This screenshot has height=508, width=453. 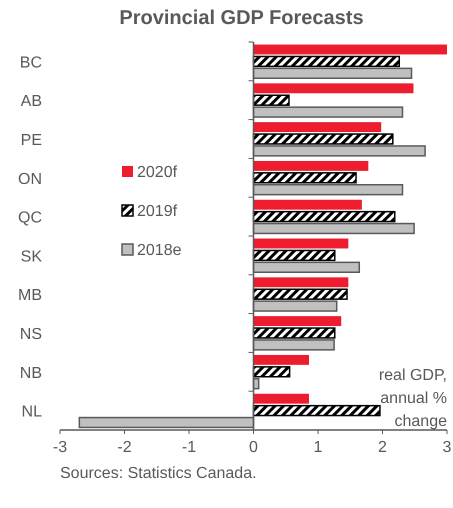 I want to click on y-tick-label: NL, so click(x=32, y=412).